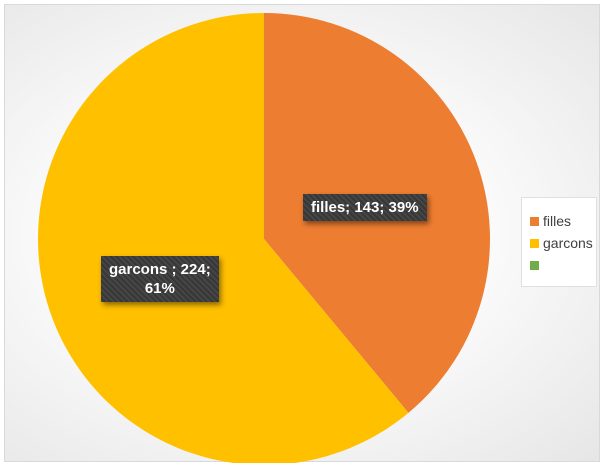 Image resolution: width=604 pixels, height=466 pixels. Describe the element at coordinates (563, 265) in the screenshot. I see `legend-item-empty` at that location.